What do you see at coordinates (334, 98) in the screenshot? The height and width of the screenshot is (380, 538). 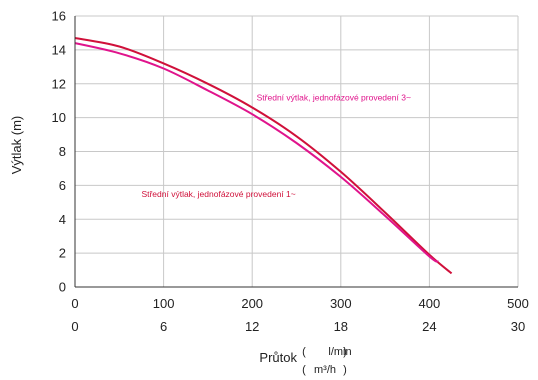 I see `series-annotation-1: Střední výtlak, jednofázové provedení 3~` at bounding box center [334, 98].